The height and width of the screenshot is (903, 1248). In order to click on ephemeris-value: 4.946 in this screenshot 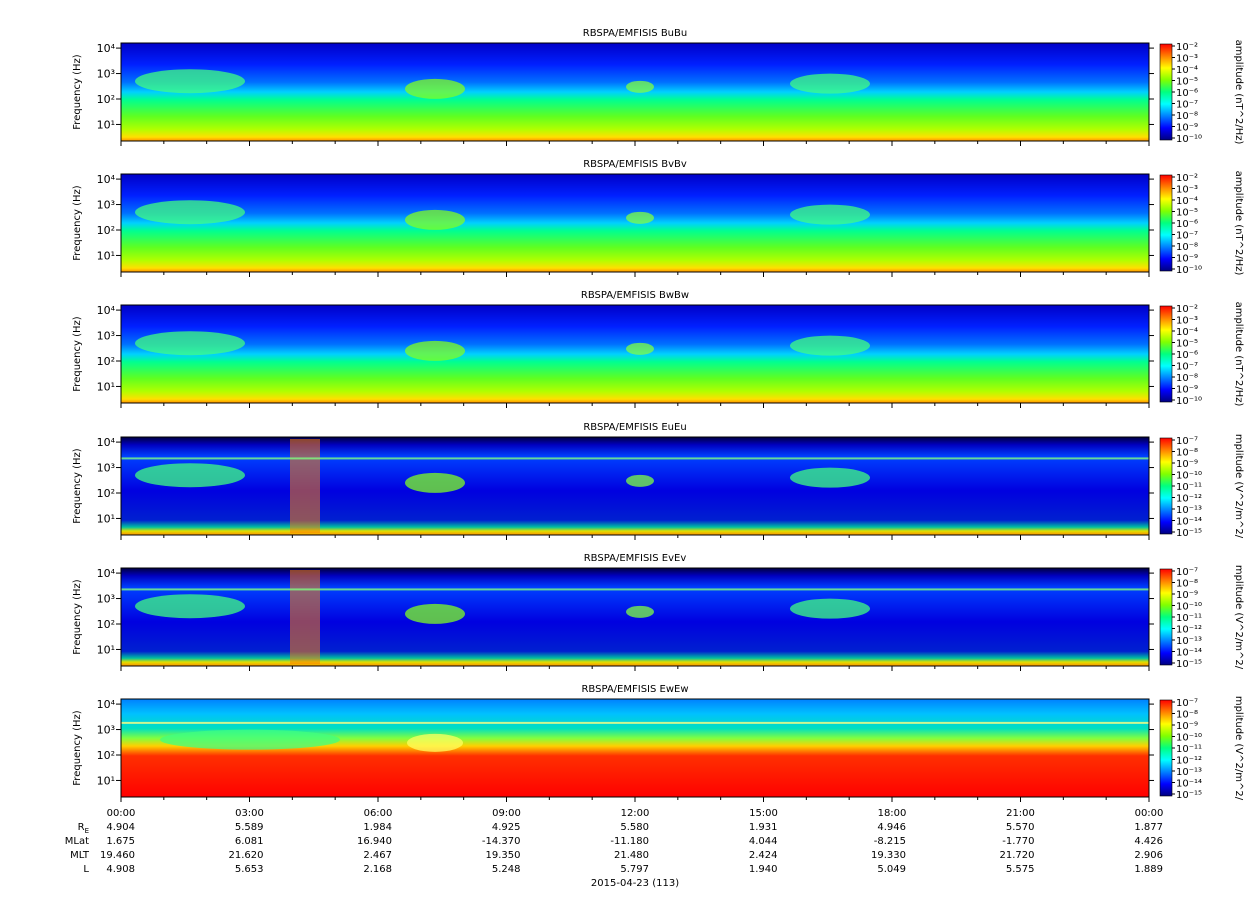, I will do `click(891, 827)`.